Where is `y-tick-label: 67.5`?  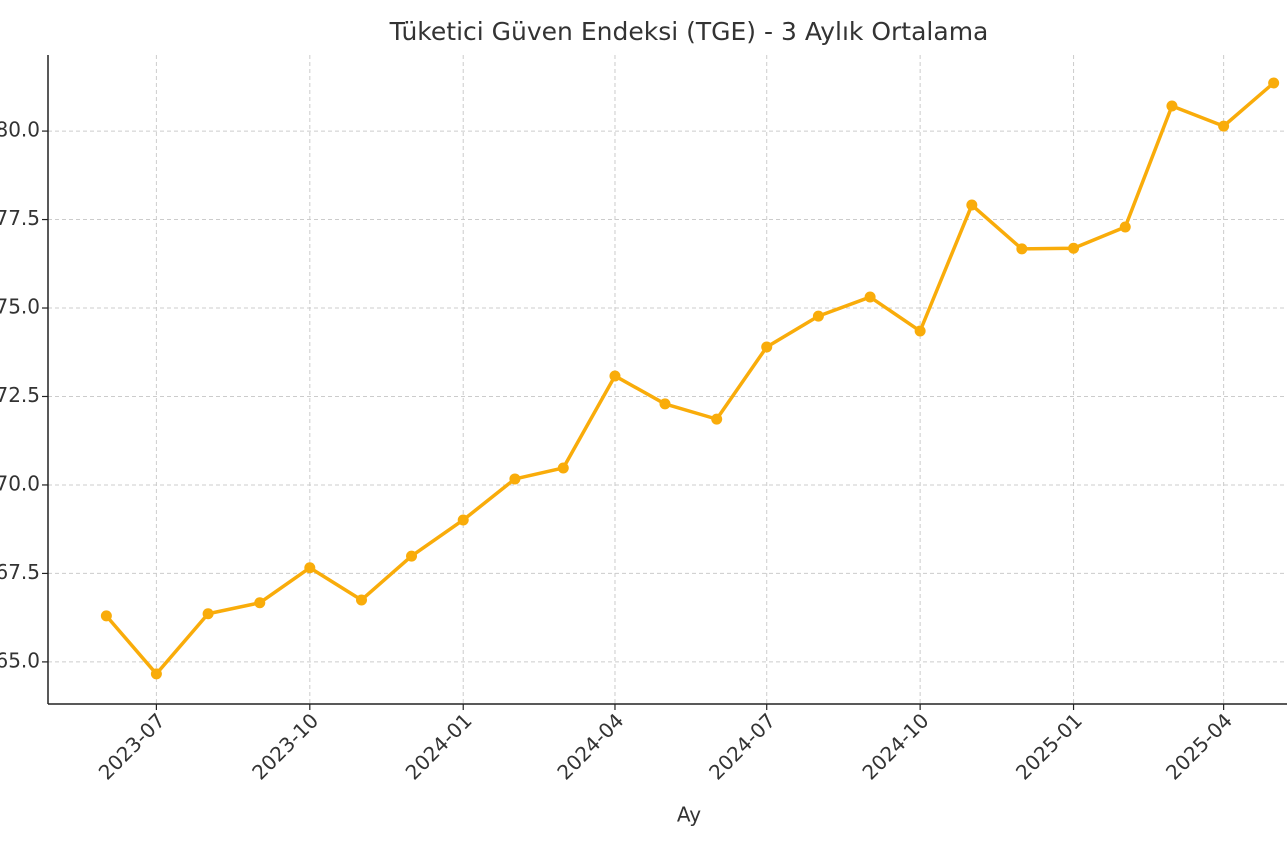 y-tick-label: 67.5 is located at coordinates (20, 572).